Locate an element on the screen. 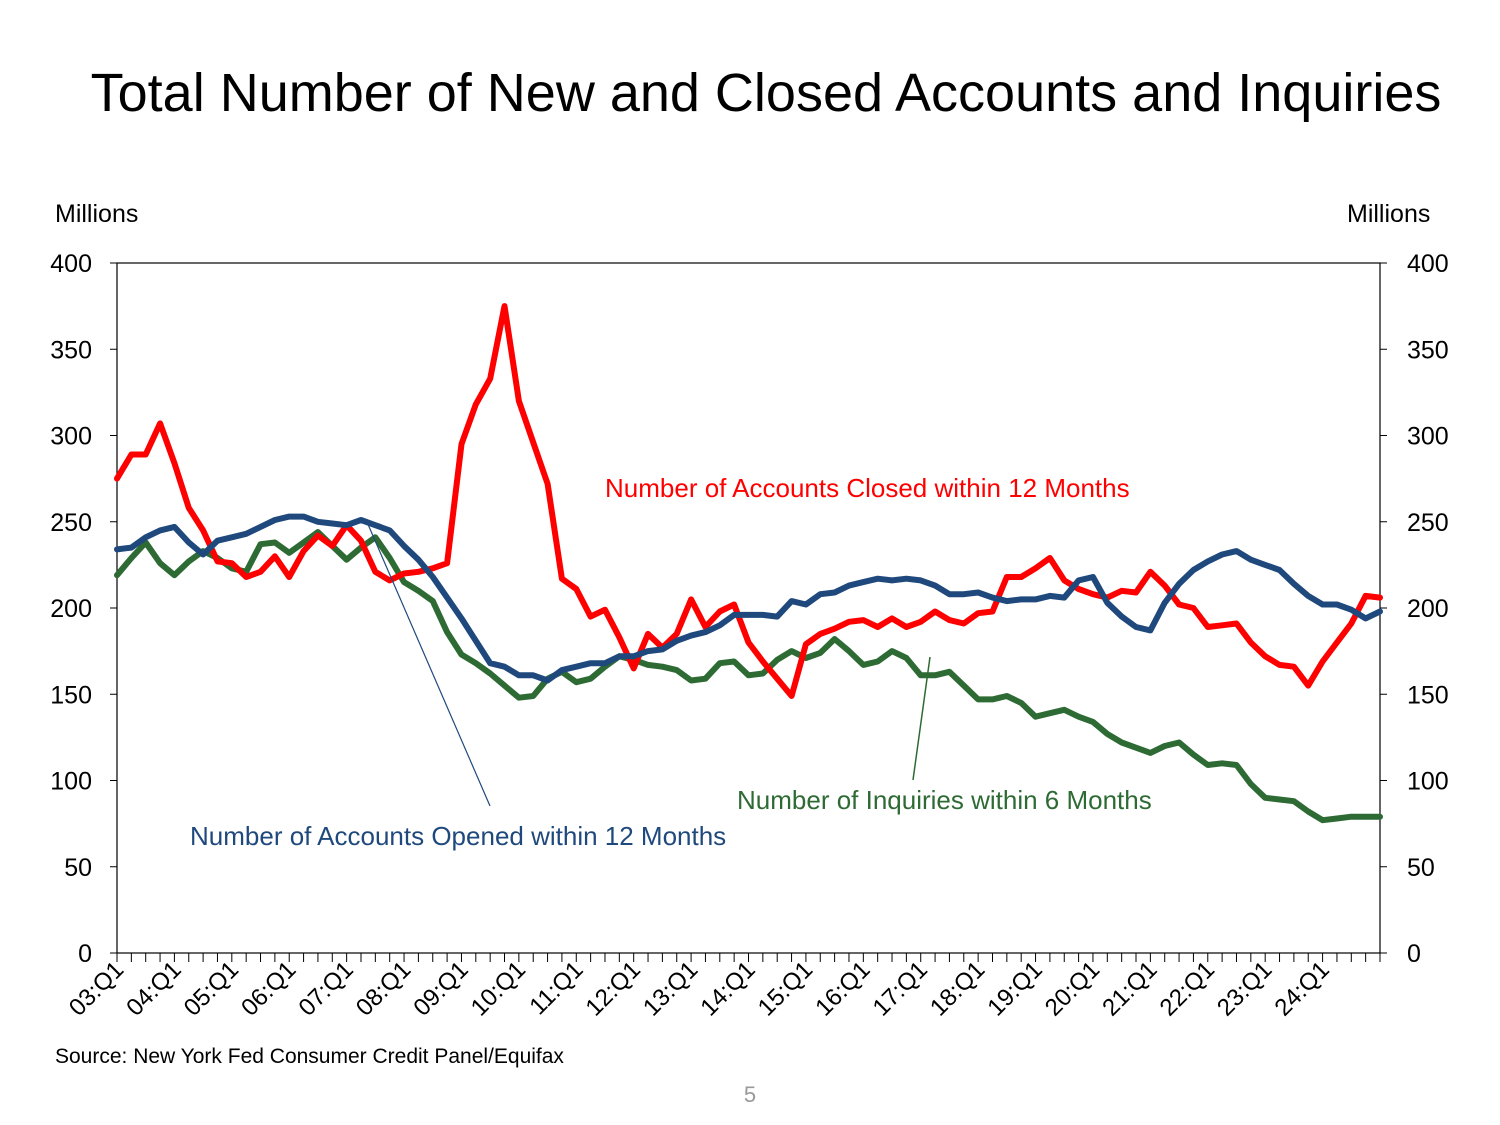 This screenshot has width=1500, height=1125. x-tick-label: 21:Q1 is located at coordinates (1129, 988).